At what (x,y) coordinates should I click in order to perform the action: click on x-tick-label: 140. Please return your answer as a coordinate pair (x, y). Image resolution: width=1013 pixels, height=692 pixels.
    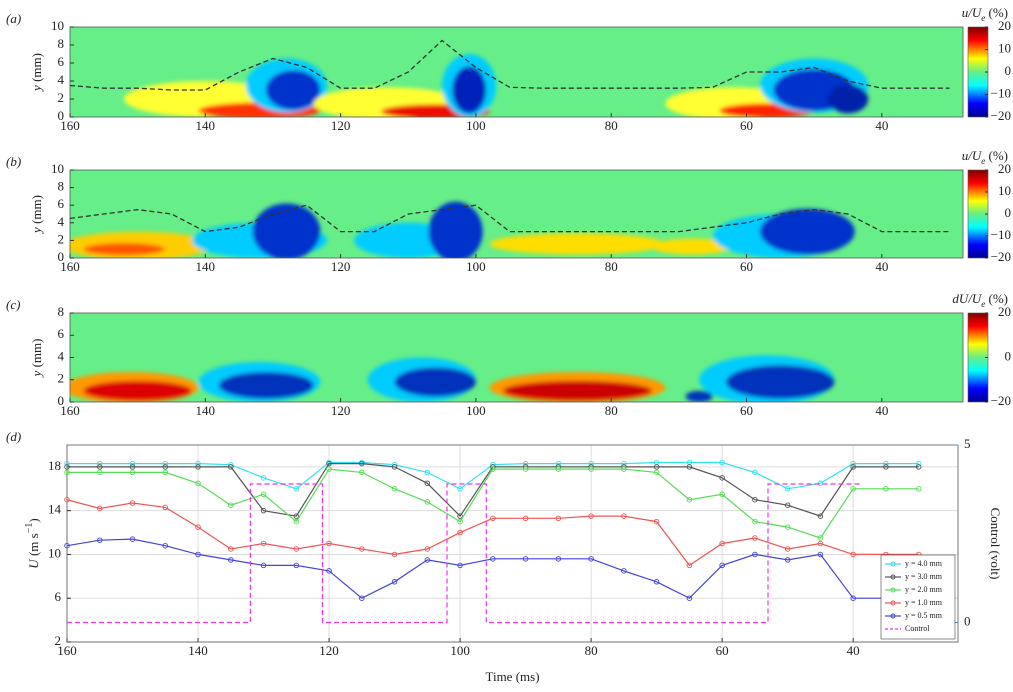
    Looking at the image, I should click on (206, 266).